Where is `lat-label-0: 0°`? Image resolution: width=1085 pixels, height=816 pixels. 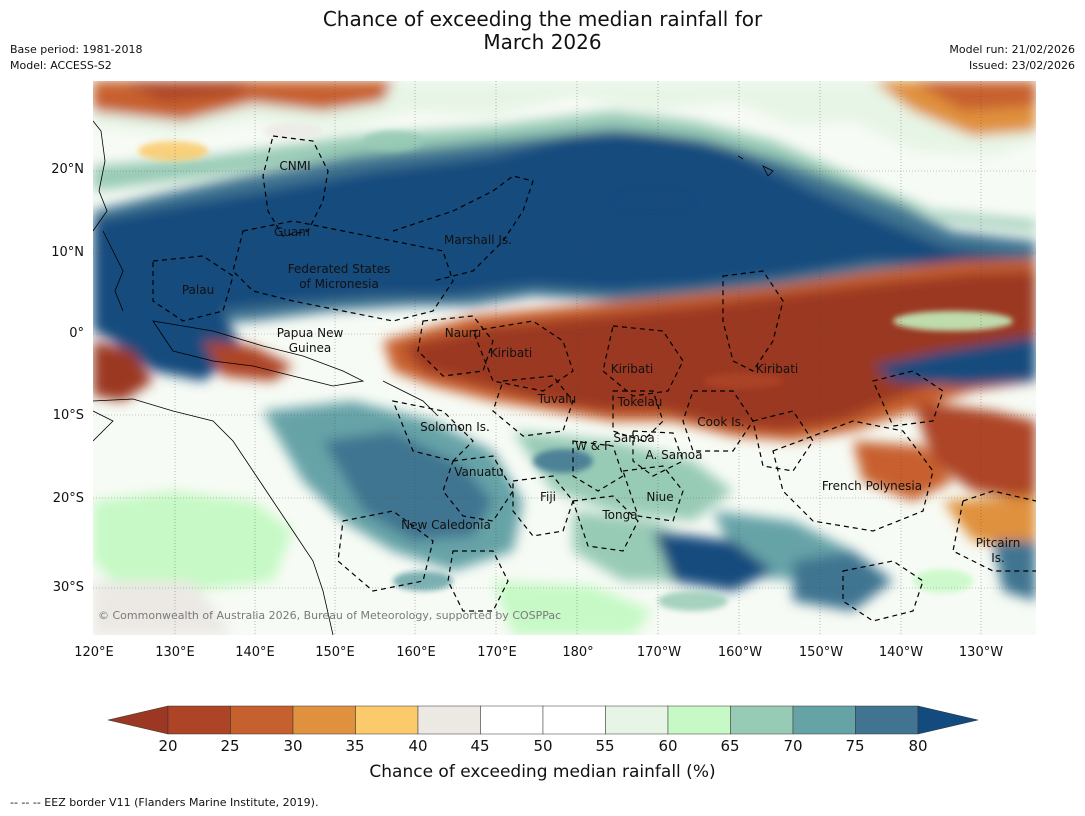 lat-label-0: 0° is located at coordinates (76, 333).